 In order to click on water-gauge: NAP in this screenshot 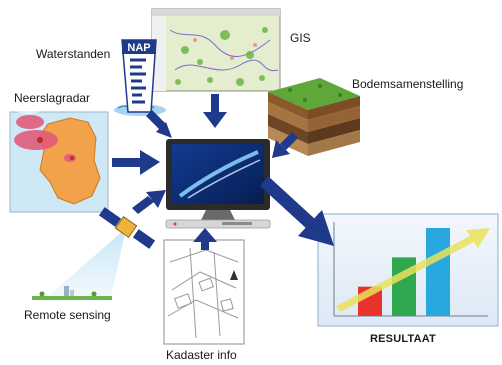, I will do `click(140, 77)`.